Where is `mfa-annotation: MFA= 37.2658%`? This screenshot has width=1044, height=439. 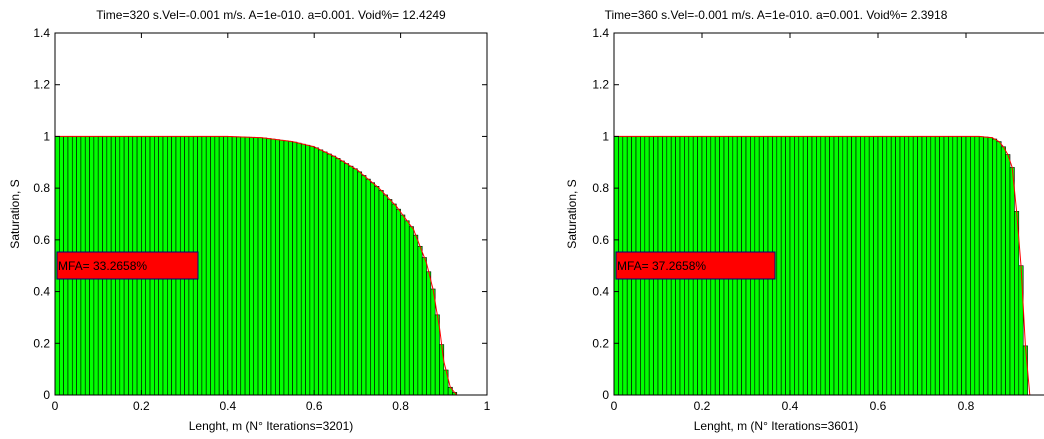 mfa-annotation: MFA= 37.2658% is located at coordinates (695, 265).